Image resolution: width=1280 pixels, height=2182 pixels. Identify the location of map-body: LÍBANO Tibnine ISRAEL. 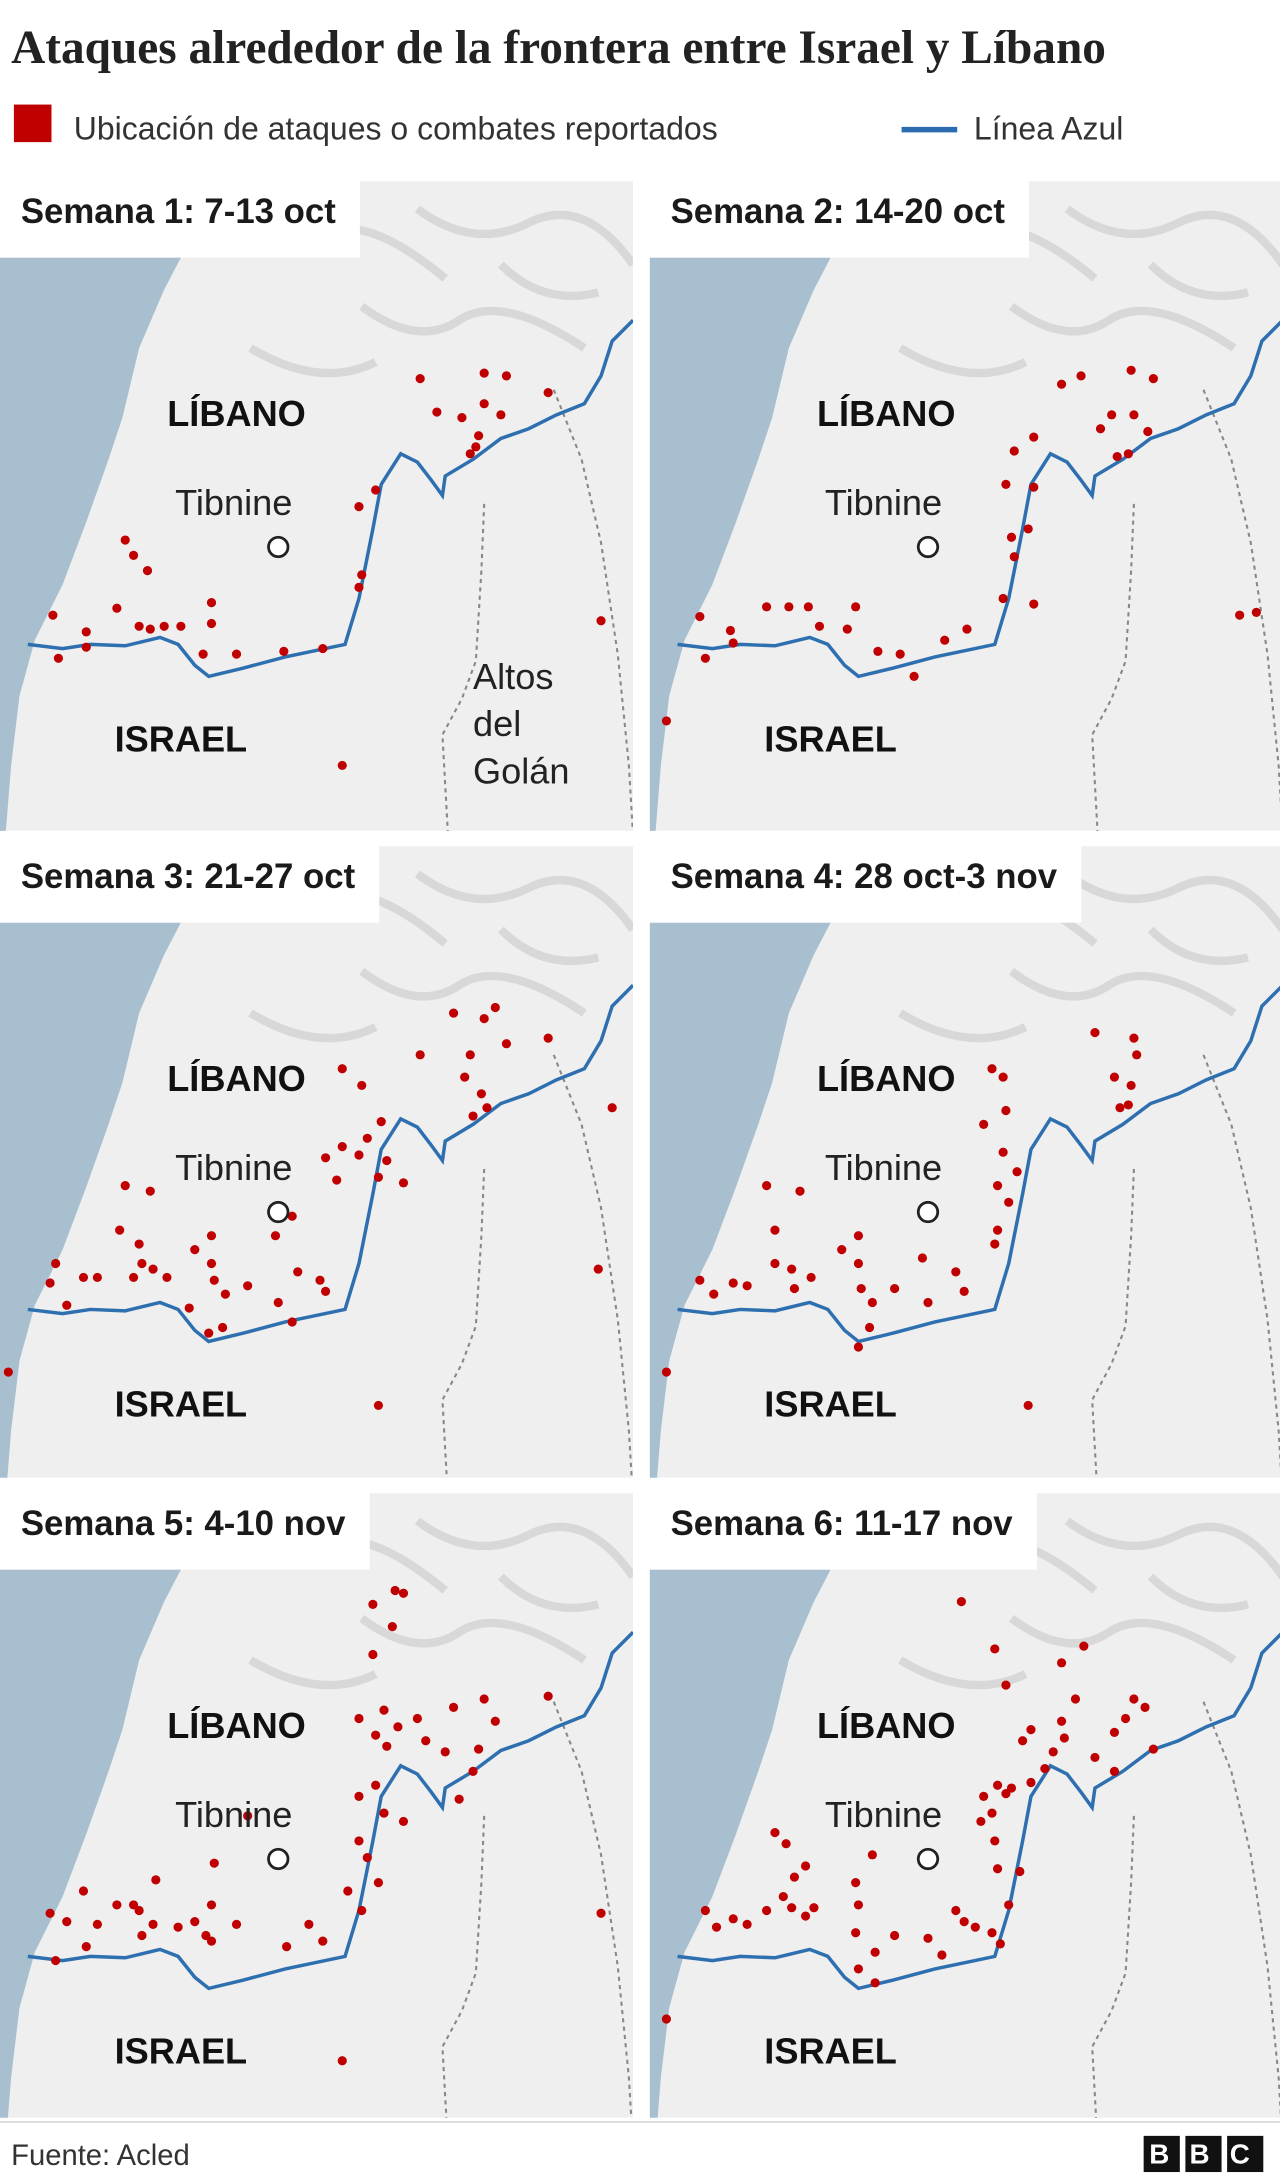
(964, 506).